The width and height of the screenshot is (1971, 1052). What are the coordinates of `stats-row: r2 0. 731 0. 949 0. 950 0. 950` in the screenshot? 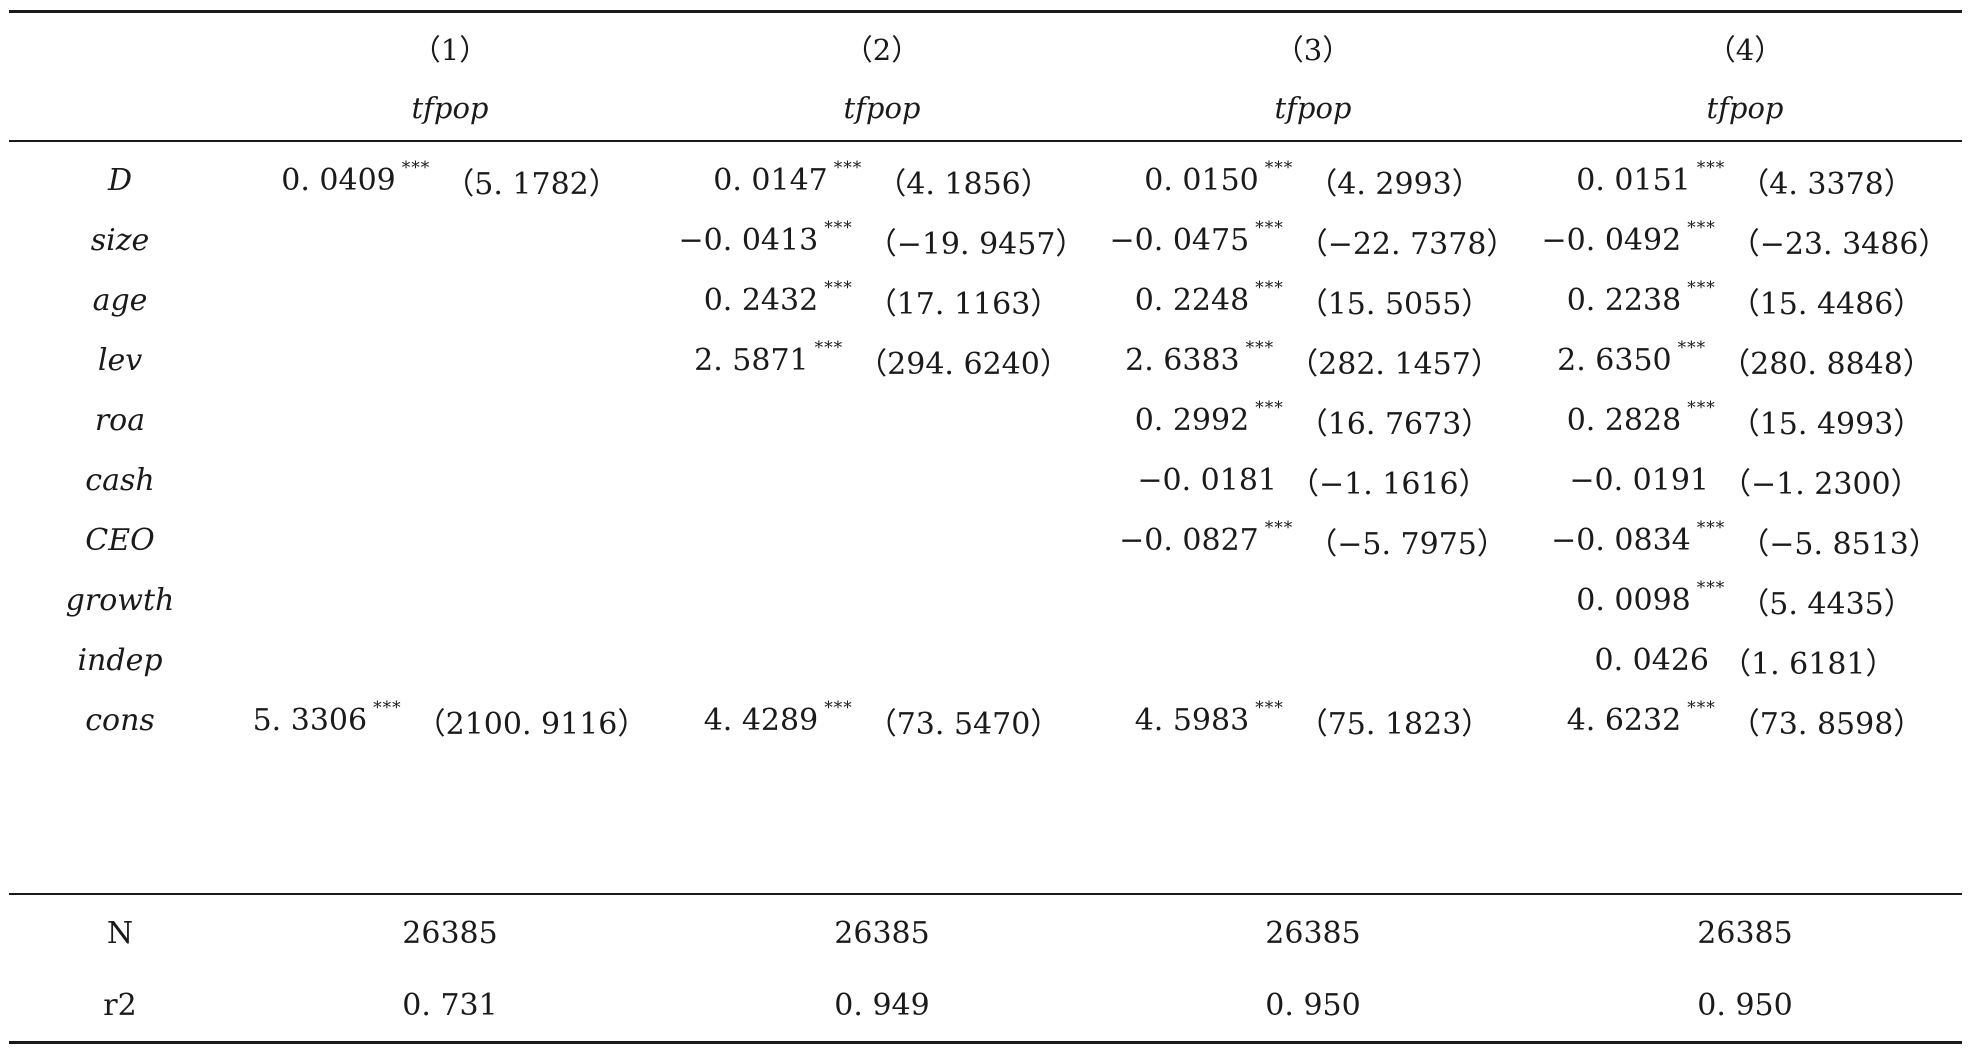 It's located at (985, 1005).